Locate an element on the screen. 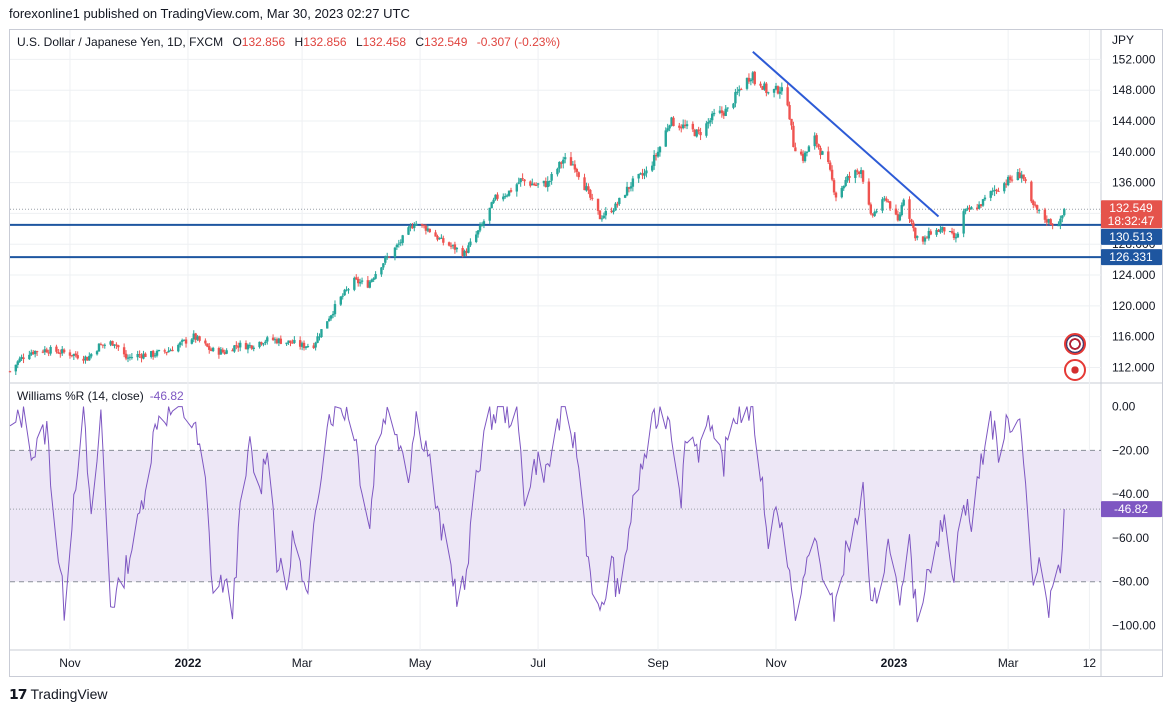 The width and height of the screenshot is (1176, 713). trendline-layer is located at coordinates (846, 134).